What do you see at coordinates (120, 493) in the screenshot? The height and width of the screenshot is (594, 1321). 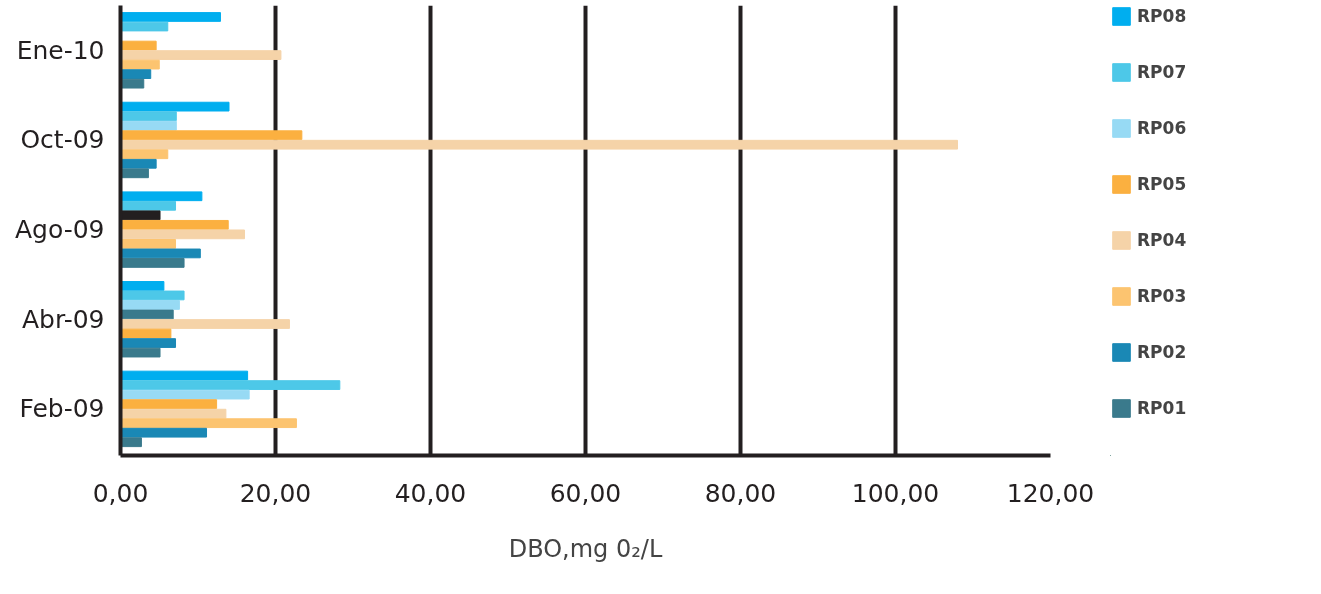 I see `x-tick-label: 0,00` at bounding box center [120, 493].